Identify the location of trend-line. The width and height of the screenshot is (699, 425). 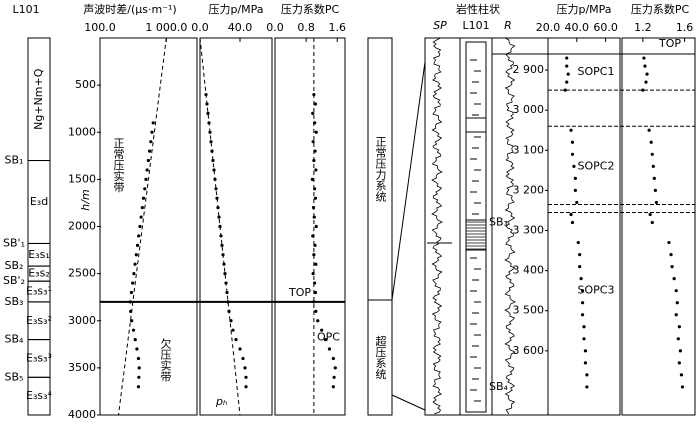
(142, 226).